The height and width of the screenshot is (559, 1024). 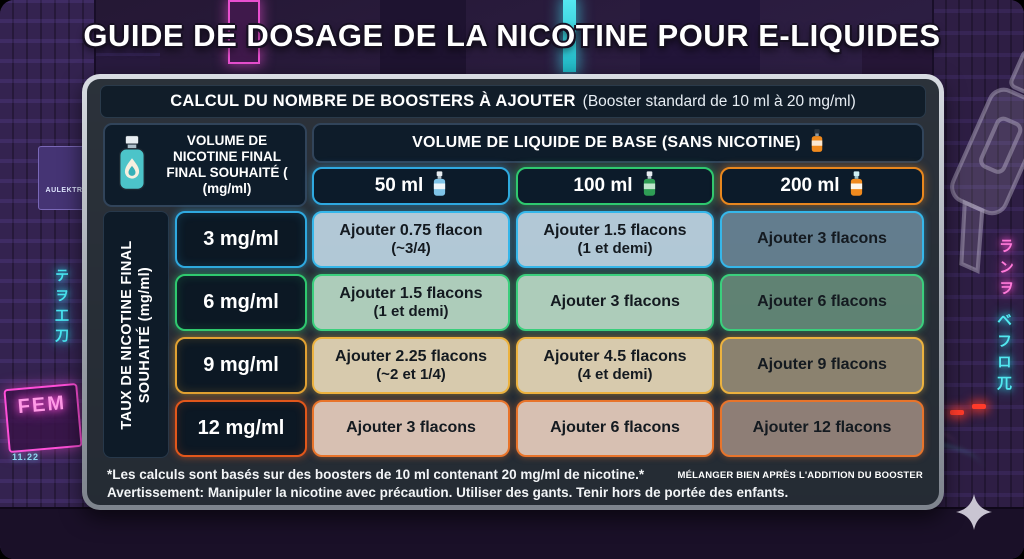 I want to click on column-header-50ml: 50 ml, so click(x=411, y=186).